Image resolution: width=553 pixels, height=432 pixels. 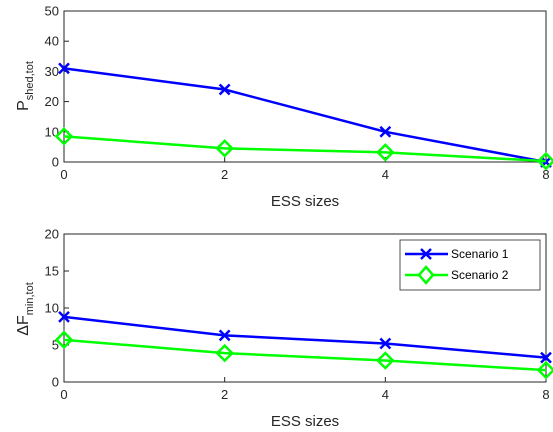 I want to click on legend: Scenario 1 Scenario 2, so click(x=470, y=265).